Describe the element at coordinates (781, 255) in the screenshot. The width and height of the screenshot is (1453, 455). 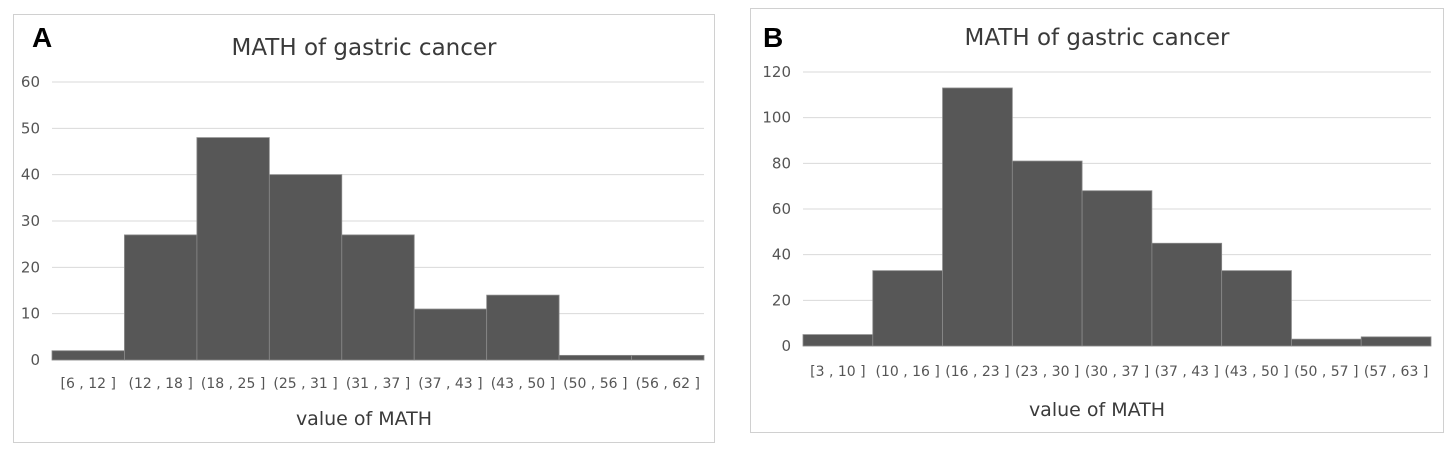
I see `y-tick-label-b-40: 40` at that location.